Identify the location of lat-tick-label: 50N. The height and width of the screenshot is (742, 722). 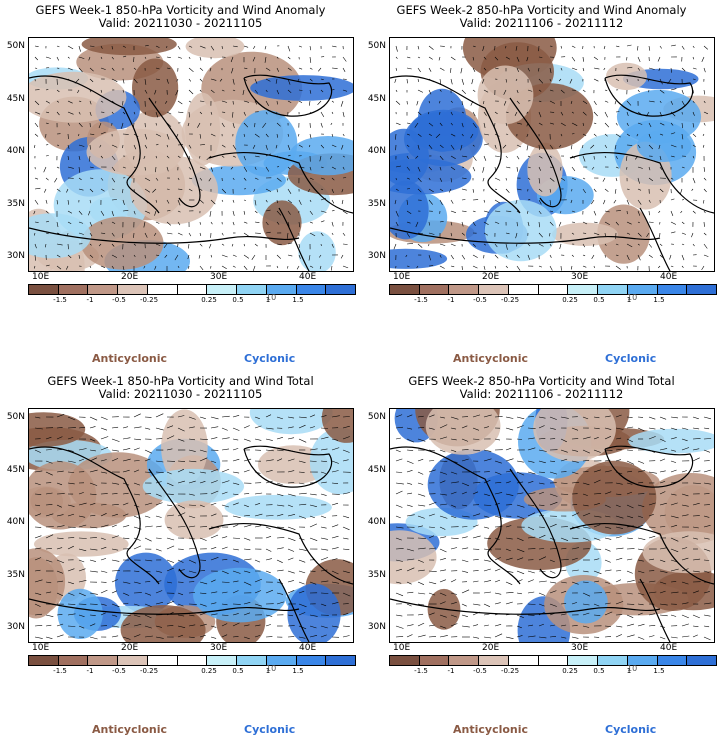
(15, 417).